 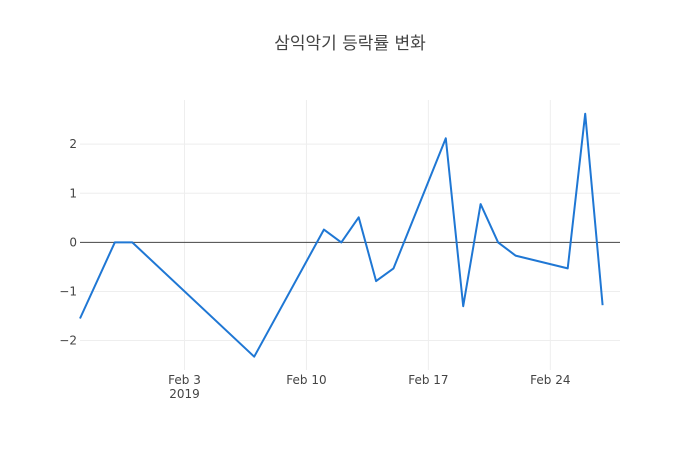 I want to click on chart-title: 삼익악기 등락률 변화, so click(x=350, y=44).